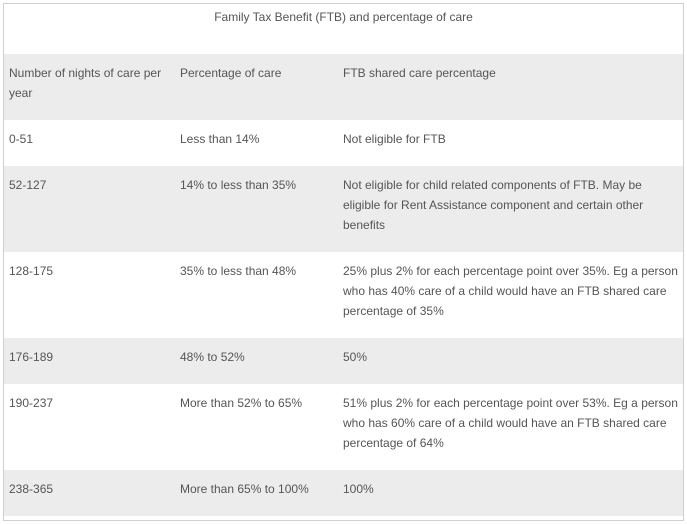 This screenshot has width=687, height=524. I want to click on cell-nights: 190-237, so click(89, 427).